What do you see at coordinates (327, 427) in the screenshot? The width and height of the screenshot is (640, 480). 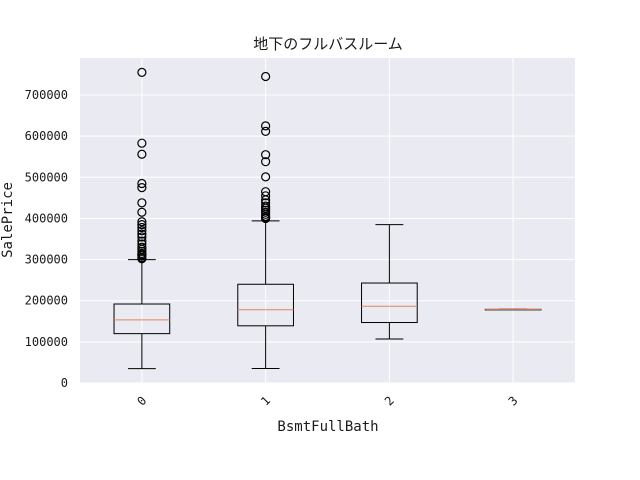 I see `x-axis-label: BsmtFullBath` at bounding box center [327, 427].